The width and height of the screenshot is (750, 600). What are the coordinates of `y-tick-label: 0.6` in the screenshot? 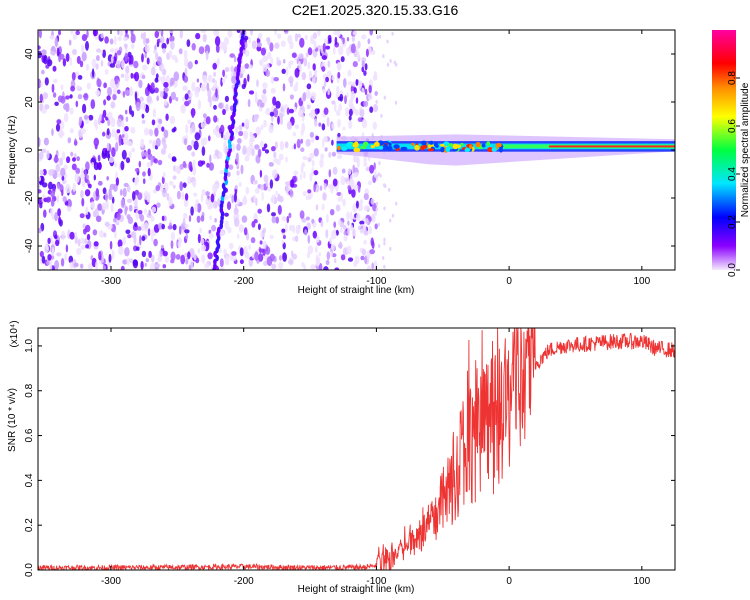 It's located at (29, 435).